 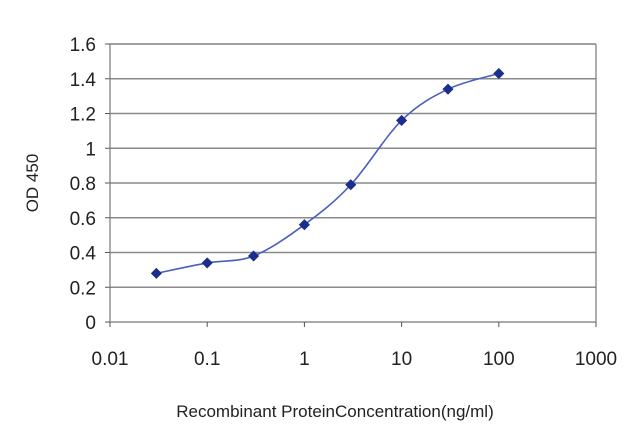 I want to click on y-axis-title: OD 450, so click(x=32, y=183).